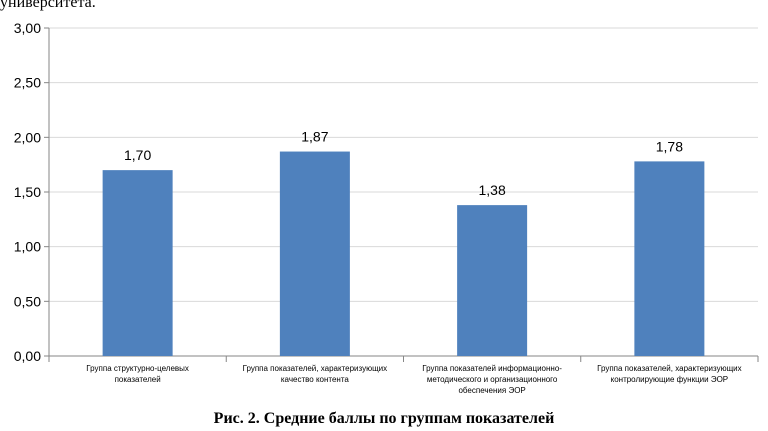 Image resolution: width=768 pixels, height=431 pixels. I want to click on x-tick-label: Группа показателей информационно-, so click(492, 368).